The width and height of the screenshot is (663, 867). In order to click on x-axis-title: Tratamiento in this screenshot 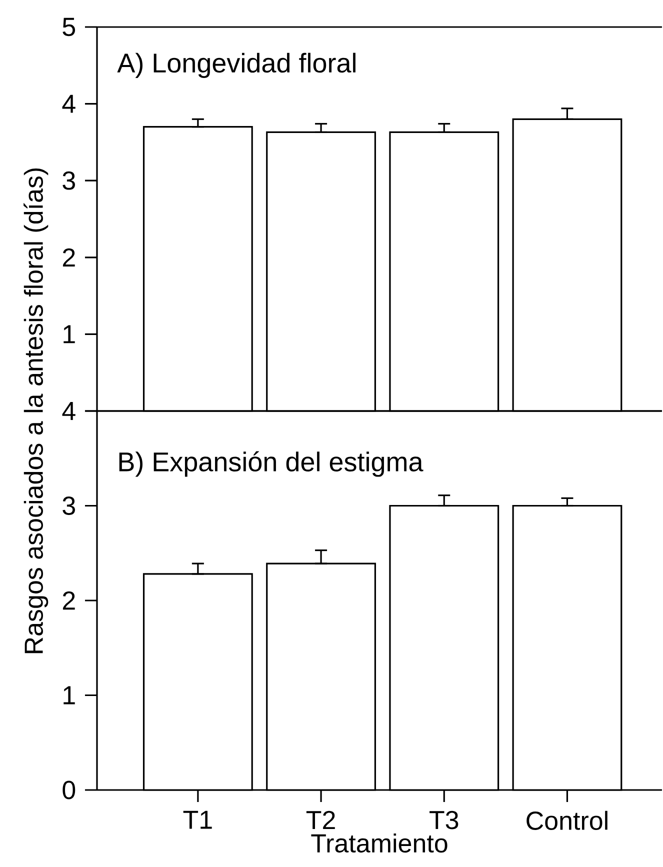, I will do `click(379, 843)`.